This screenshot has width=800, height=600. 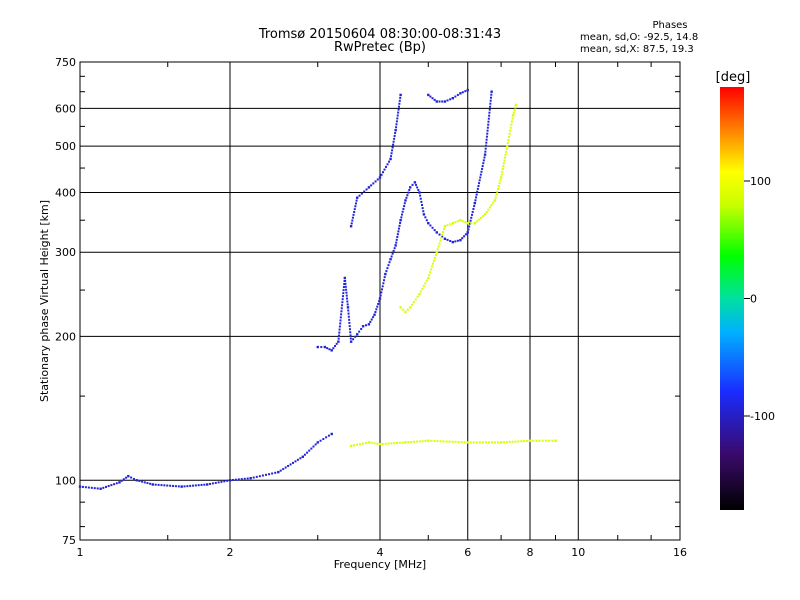 What do you see at coordinates (69, 540) in the screenshot?
I see `y-tick-label: 75` at bounding box center [69, 540].